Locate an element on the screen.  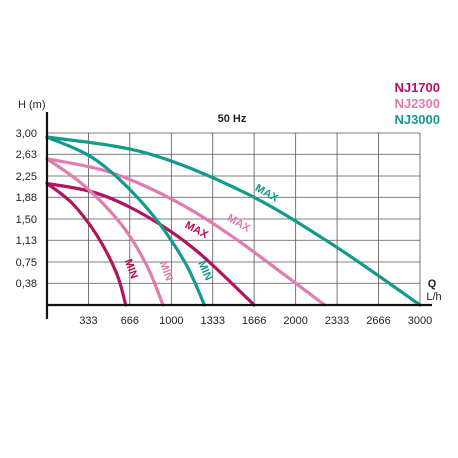
curve-nj2300-min is located at coordinates (105, 232).